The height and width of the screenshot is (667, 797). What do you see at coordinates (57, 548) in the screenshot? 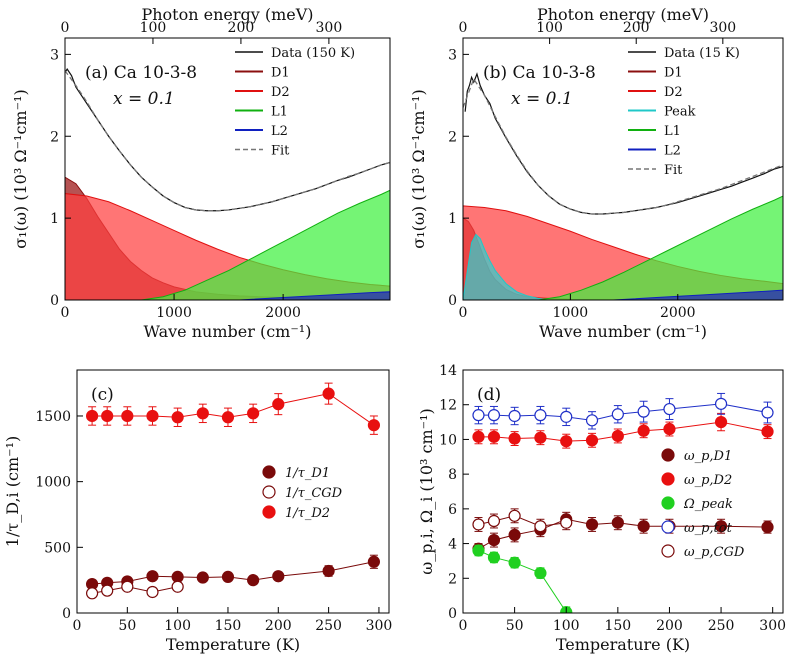
I see `y-tick-label: 500` at bounding box center [57, 548].